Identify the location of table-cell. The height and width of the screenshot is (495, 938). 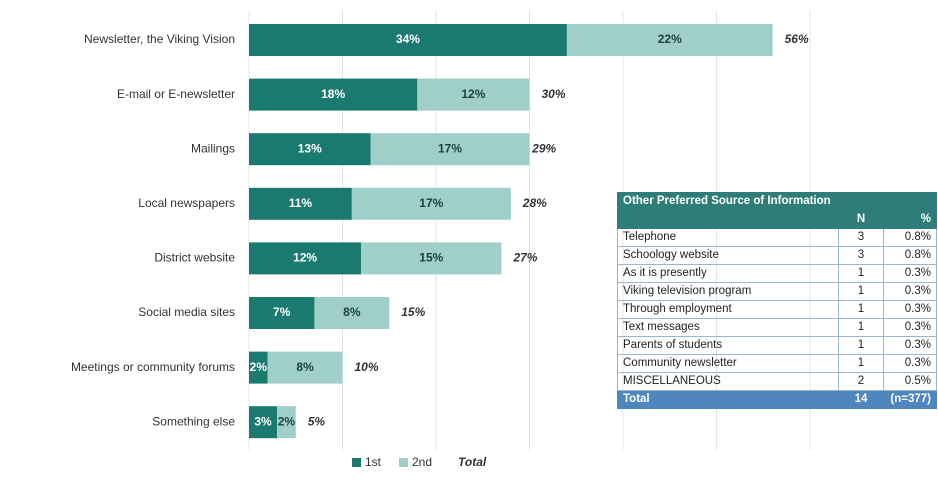
(728, 219).